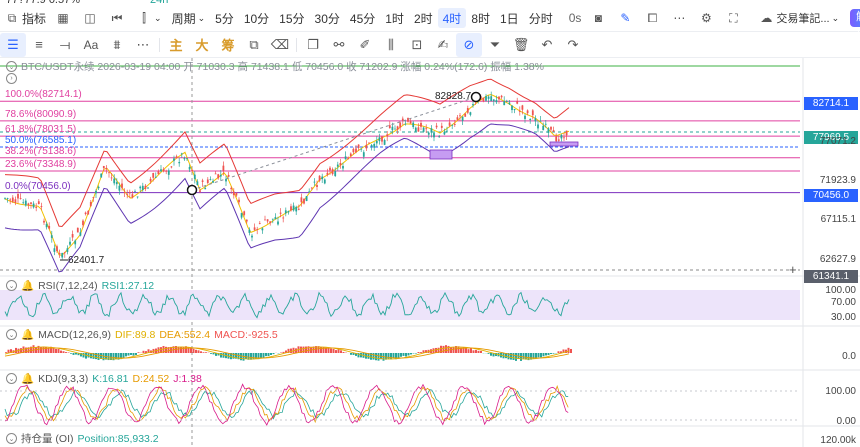  I want to click on horizontal-line-icon: ⟞, so click(65, 44).